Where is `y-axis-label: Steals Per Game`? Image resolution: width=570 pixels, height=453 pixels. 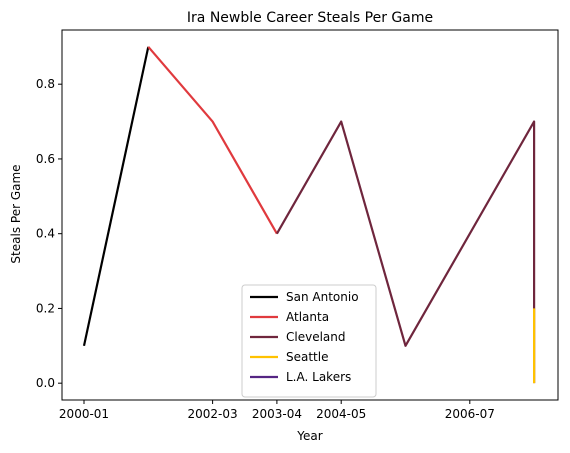 y-axis-label: Steals Per Game is located at coordinates (16, 213).